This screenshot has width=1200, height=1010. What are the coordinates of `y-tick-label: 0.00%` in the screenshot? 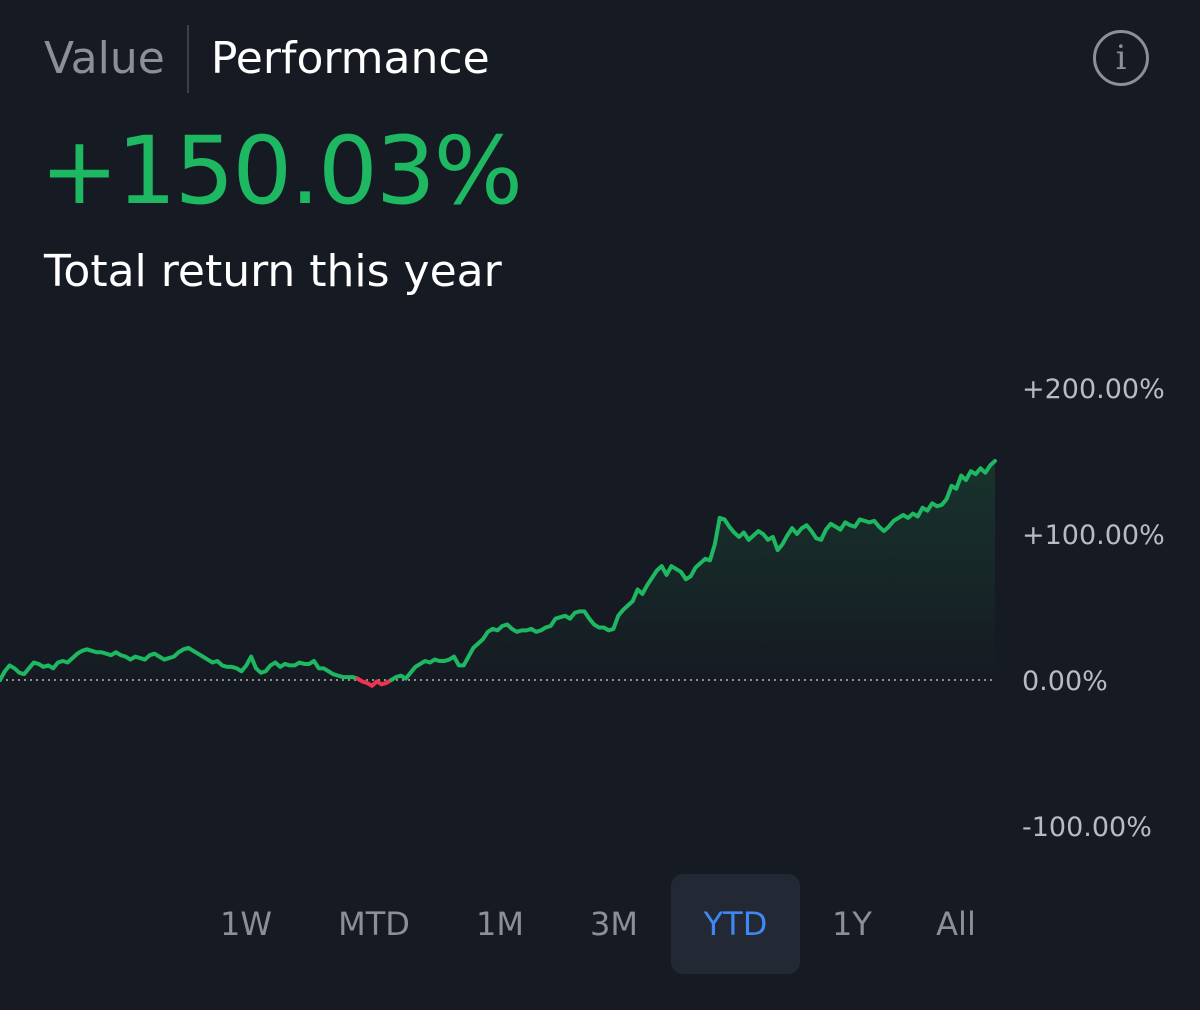 It's located at (1065, 681).